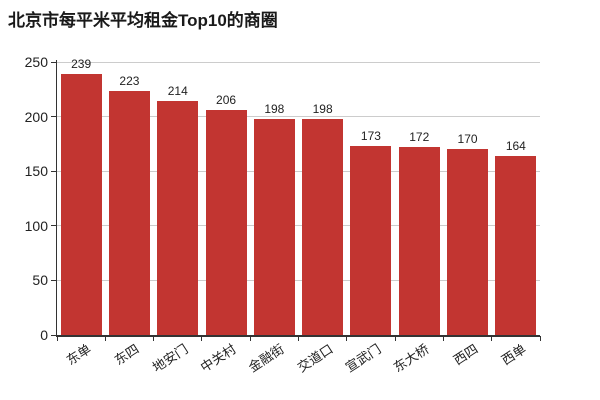 The image size is (600, 400). I want to click on bar-value-label: 172, so click(419, 137).